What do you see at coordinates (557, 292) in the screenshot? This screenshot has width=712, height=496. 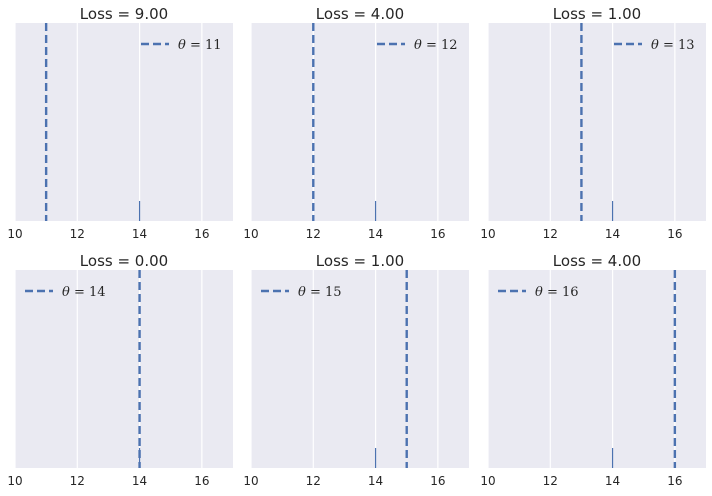 I see `legend-label: θ = 16` at bounding box center [557, 292].